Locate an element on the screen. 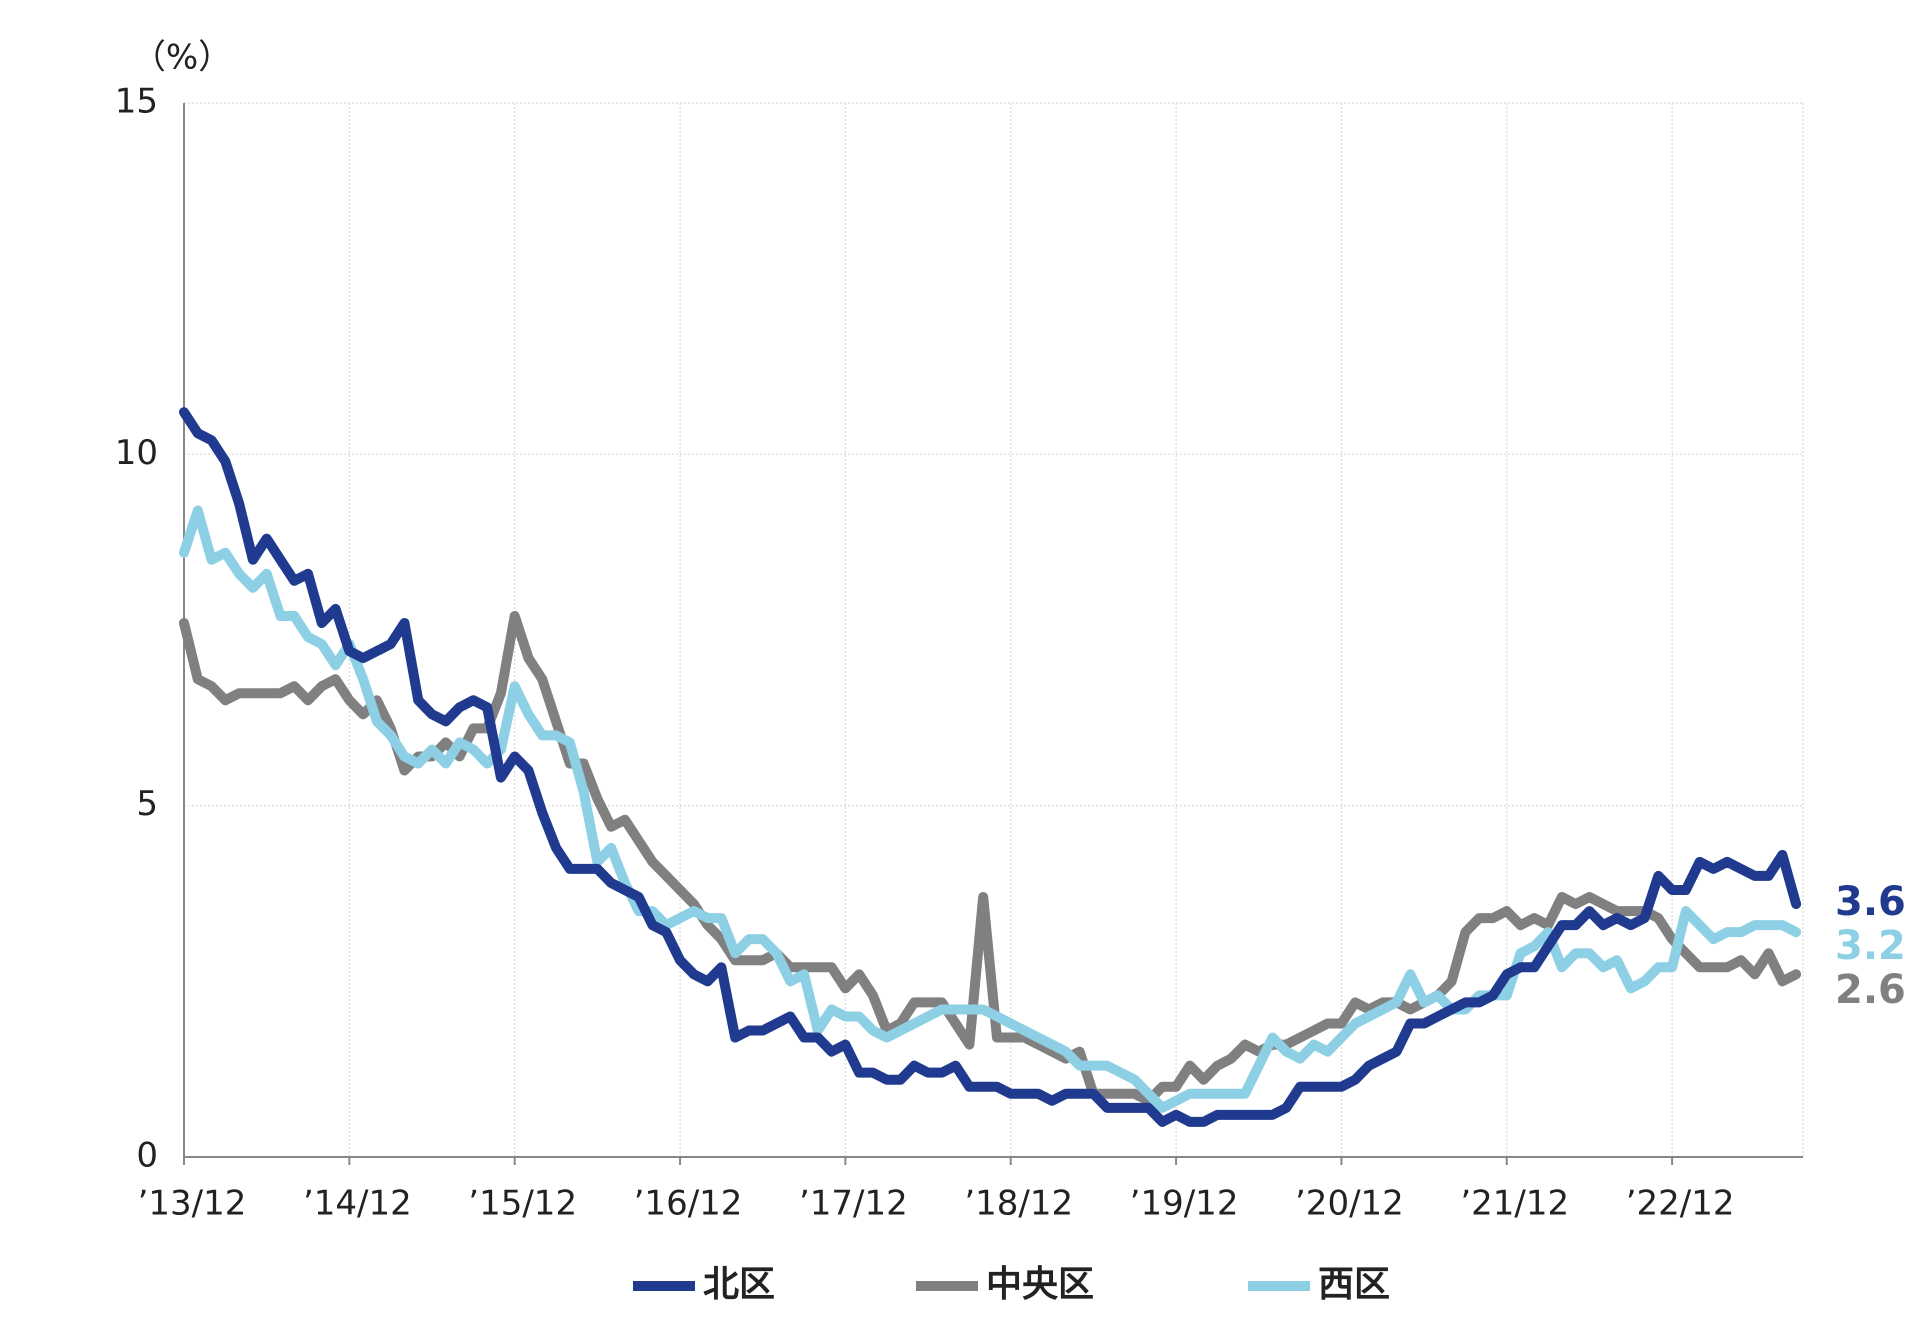 Image resolution: width=1919 pixels, height=1329 pixels. y-tick-label: 15 is located at coordinates (136, 102).